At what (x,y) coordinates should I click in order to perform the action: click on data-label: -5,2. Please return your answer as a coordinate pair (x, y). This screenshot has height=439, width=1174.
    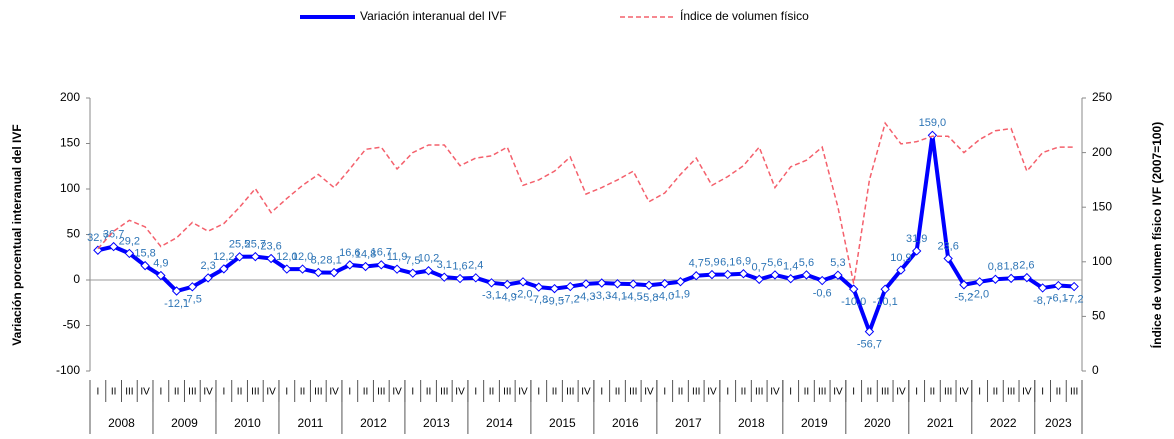
    Looking at the image, I should click on (963, 298).